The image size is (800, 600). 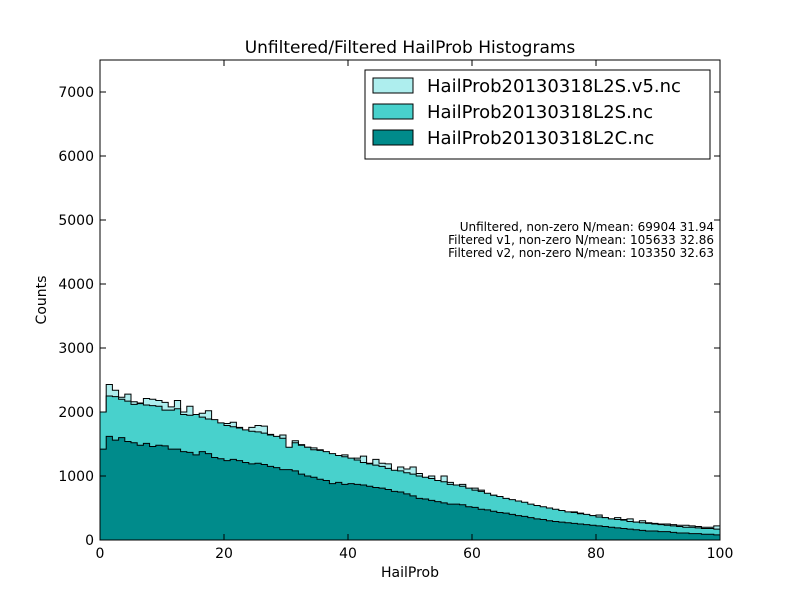 I want to click on y-tick-label: 7000, so click(x=76, y=93).